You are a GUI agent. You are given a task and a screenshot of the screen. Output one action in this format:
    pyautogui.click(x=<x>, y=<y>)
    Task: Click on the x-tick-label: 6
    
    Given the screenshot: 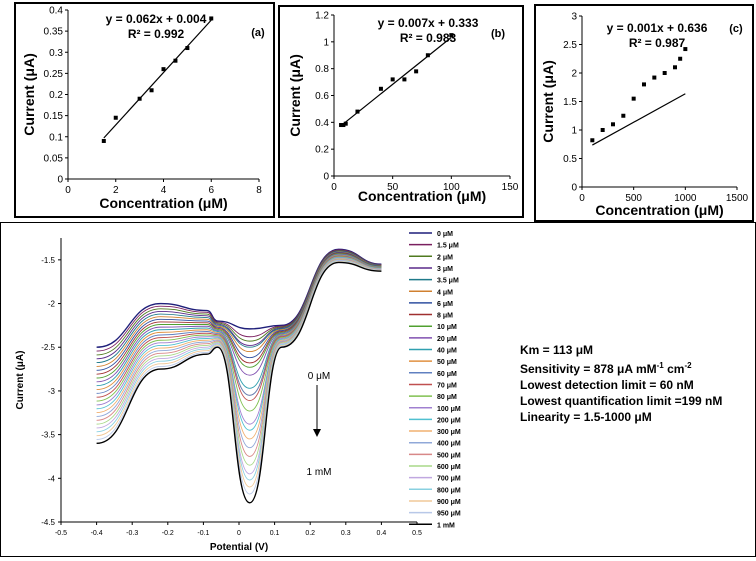 What is the action you would take?
    pyautogui.click(x=211, y=190)
    